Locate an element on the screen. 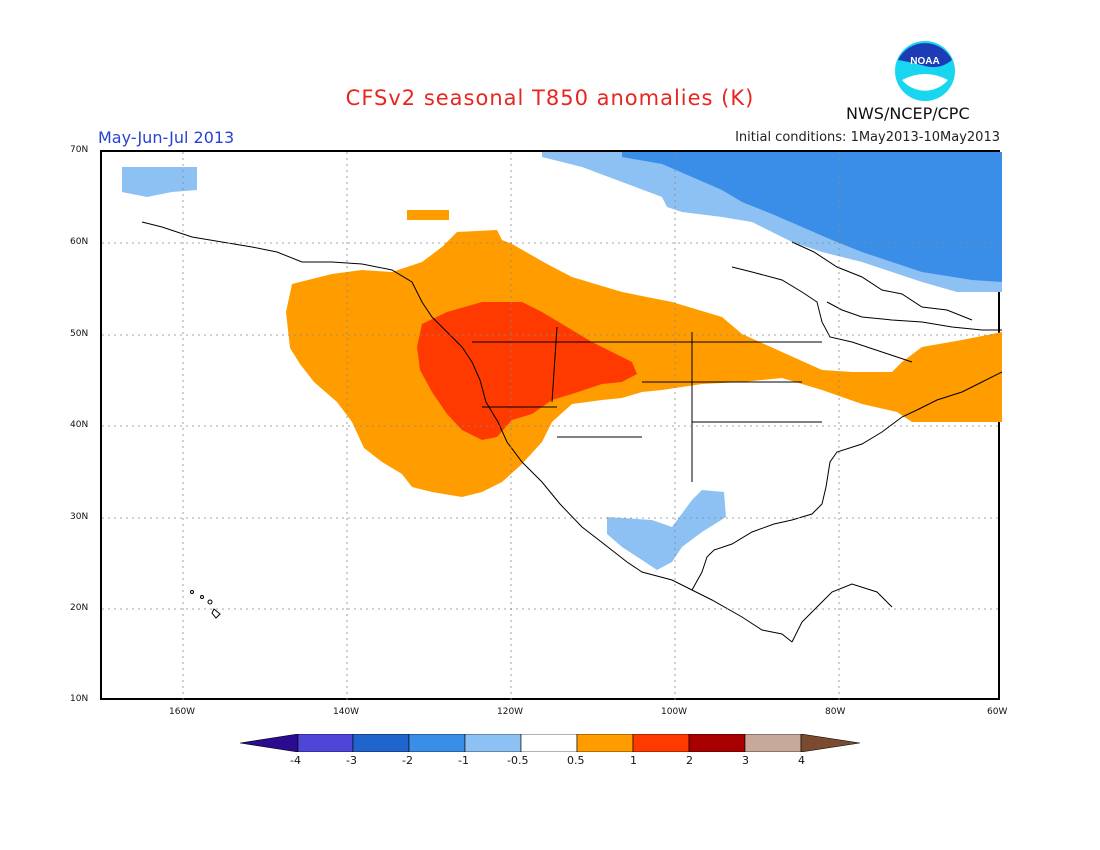 Image resolution: width=1100 pixels, height=850 pixels. colorbar-label: -0.5 is located at coordinates (518, 760).